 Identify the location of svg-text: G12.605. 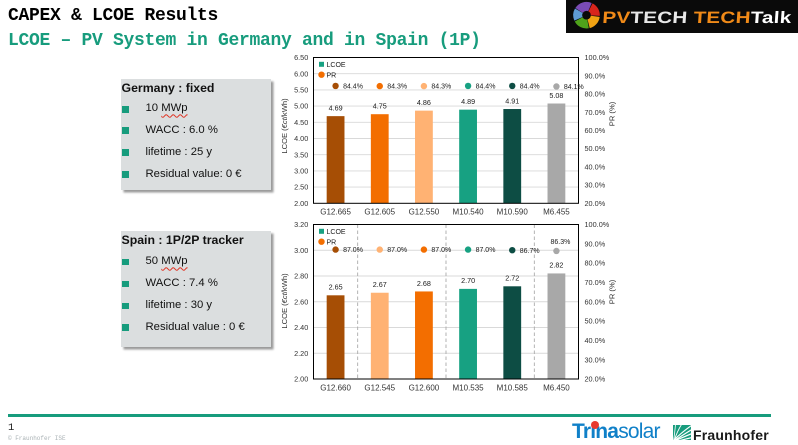
(379, 212).